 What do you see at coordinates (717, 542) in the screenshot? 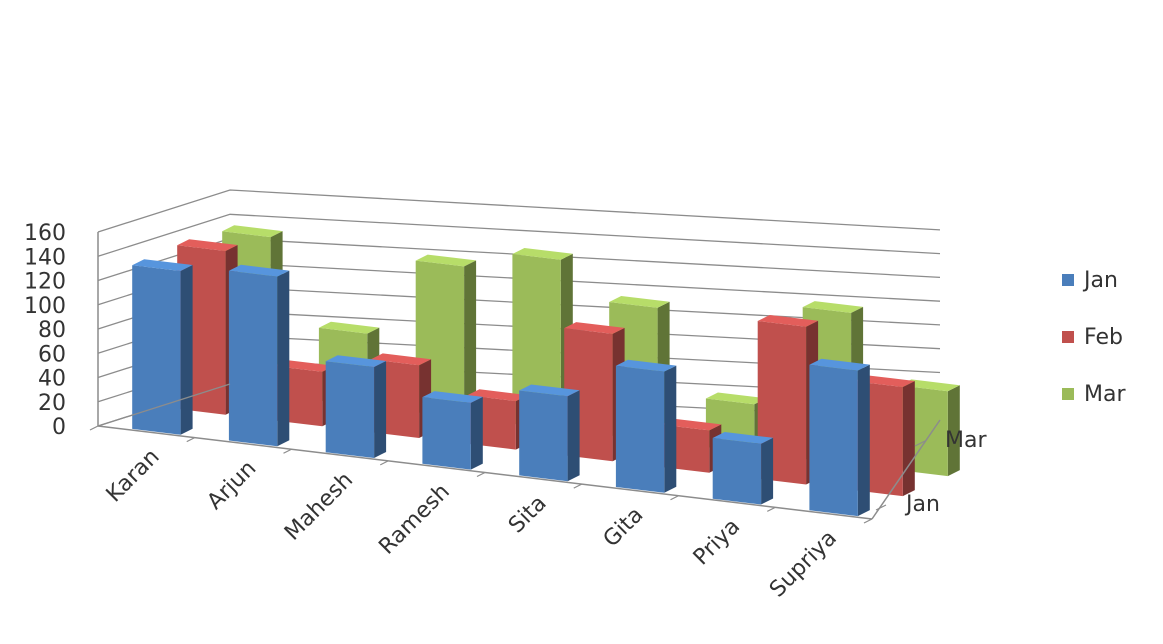
I see `x-category-label: Priya` at bounding box center [717, 542].